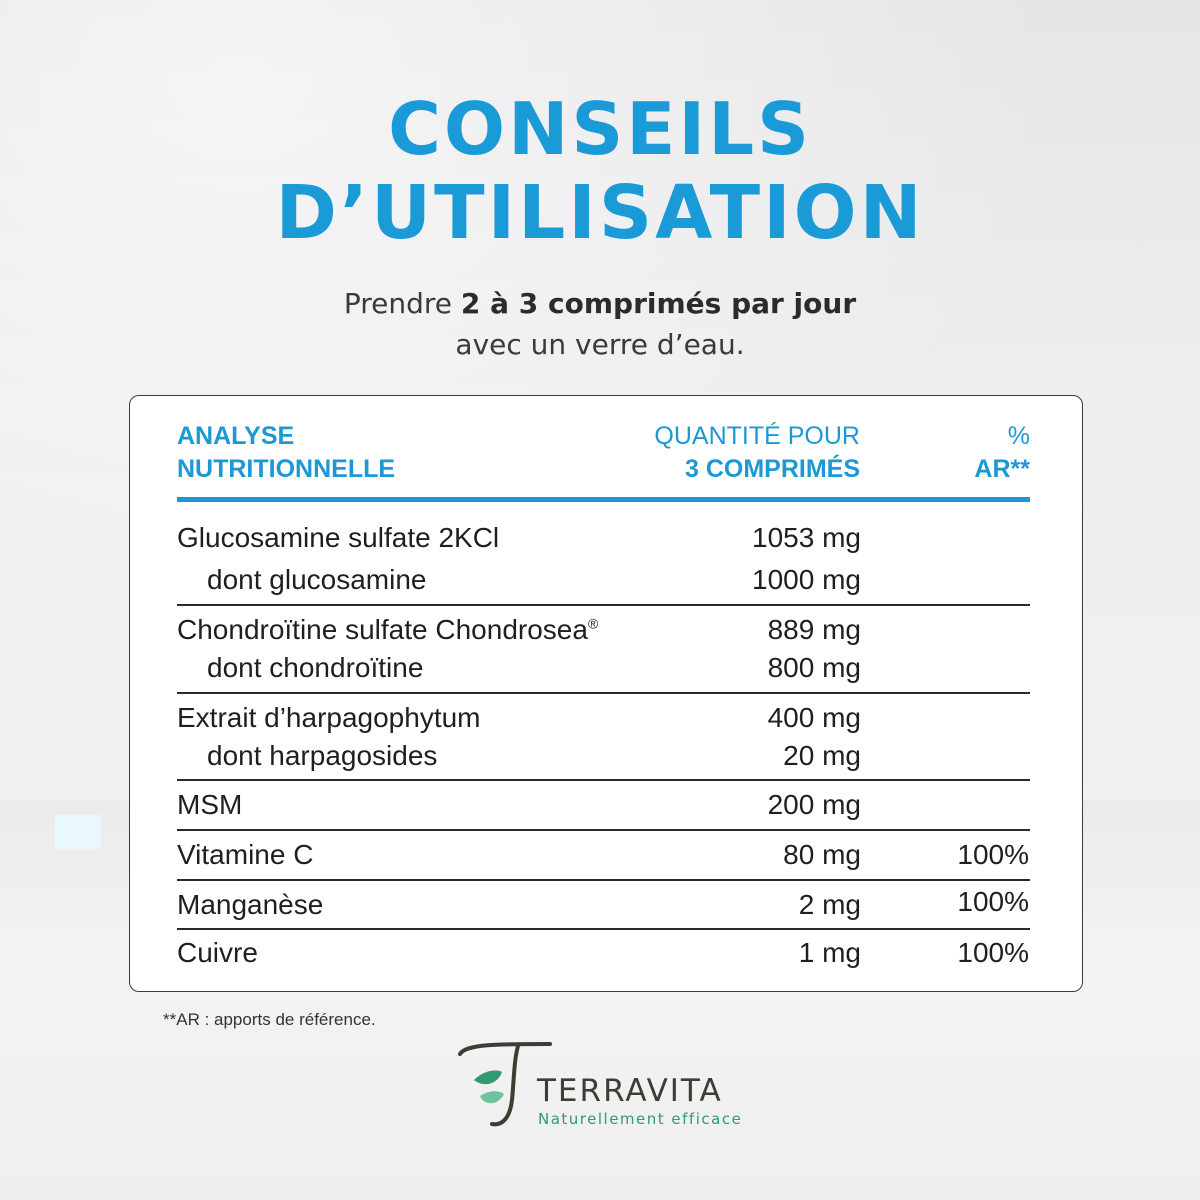 The image size is (1200, 1200). I want to click on page-title-line2: D’UTILISATION, so click(600, 213).